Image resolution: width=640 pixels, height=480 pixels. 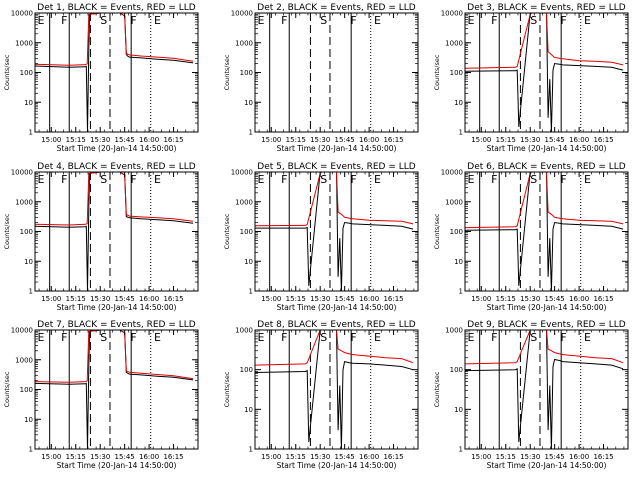 What do you see at coordinates (116, 167) in the screenshot?
I see `panel-title: Det 4, BLACK = Events, RED = LLD` at bounding box center [116, 167].